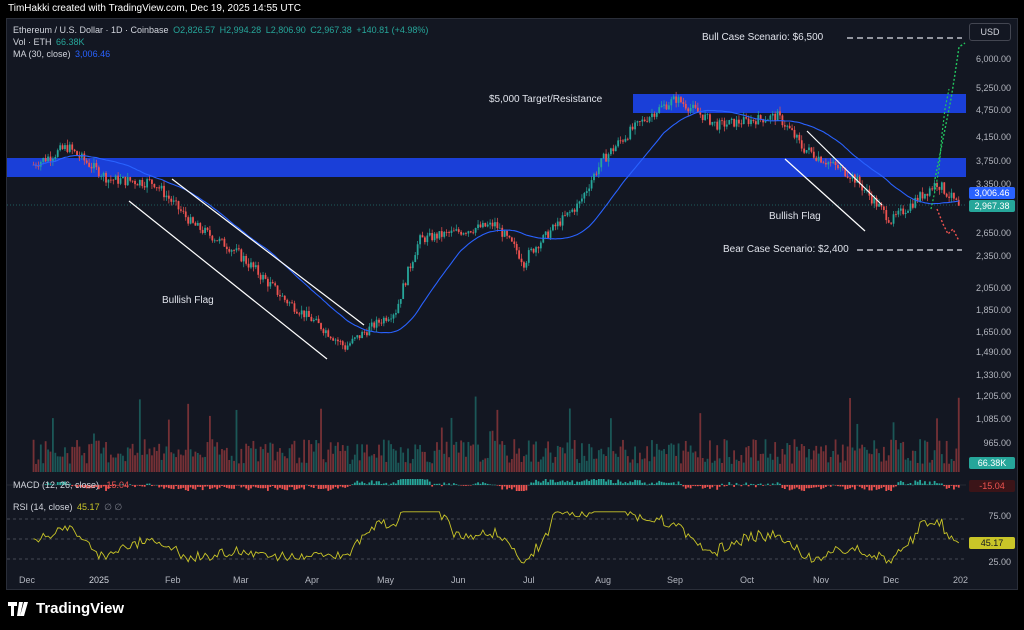 This screenshot has width=1024, height=630. I want to click on close-value: C2,967.38, so click(331, 30).